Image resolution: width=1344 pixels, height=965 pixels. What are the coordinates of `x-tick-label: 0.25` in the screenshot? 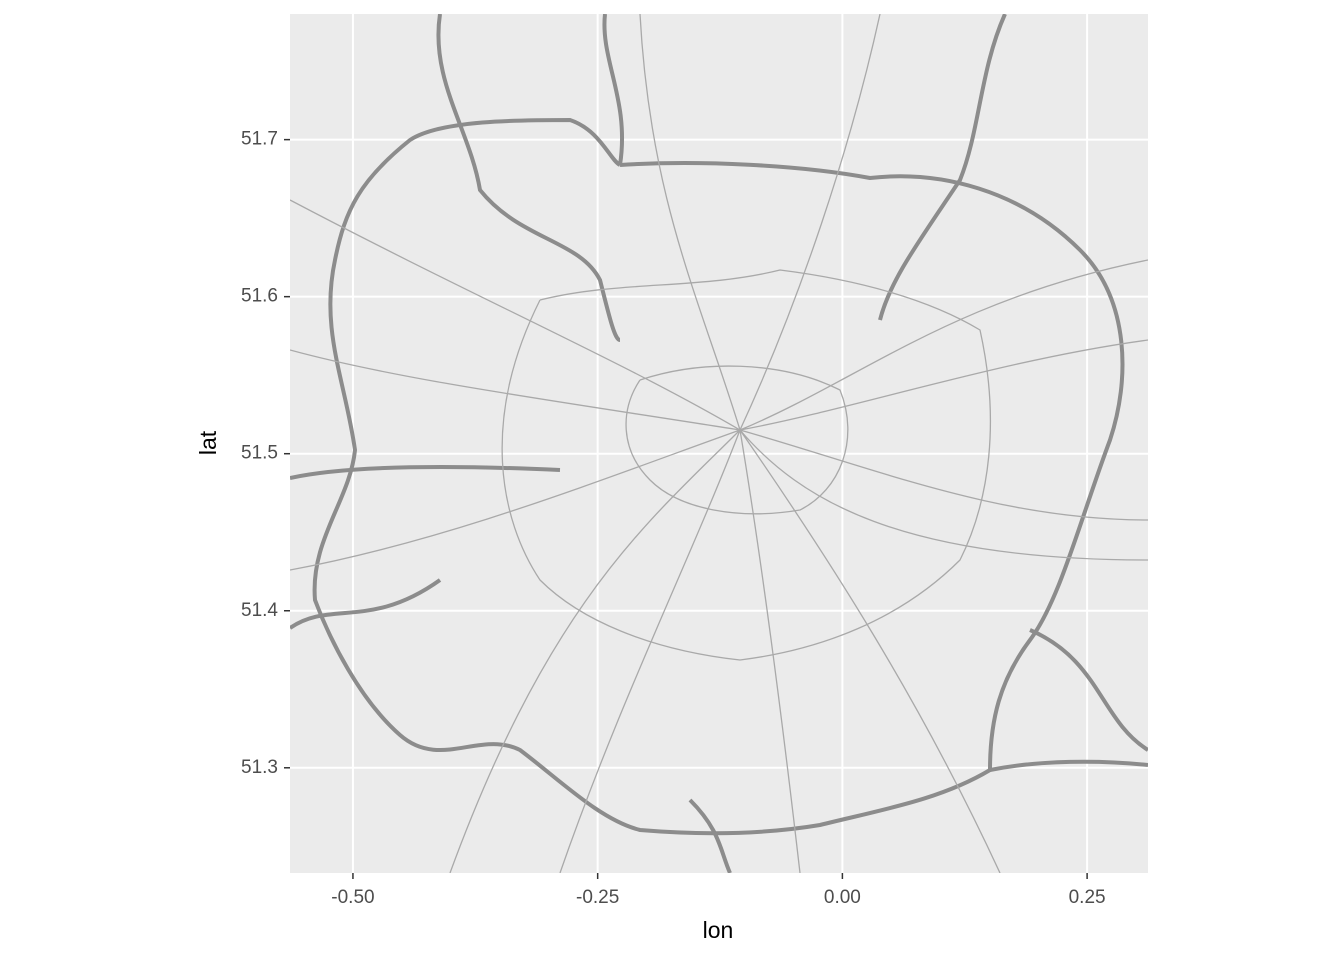 It's located at (1087, 897).